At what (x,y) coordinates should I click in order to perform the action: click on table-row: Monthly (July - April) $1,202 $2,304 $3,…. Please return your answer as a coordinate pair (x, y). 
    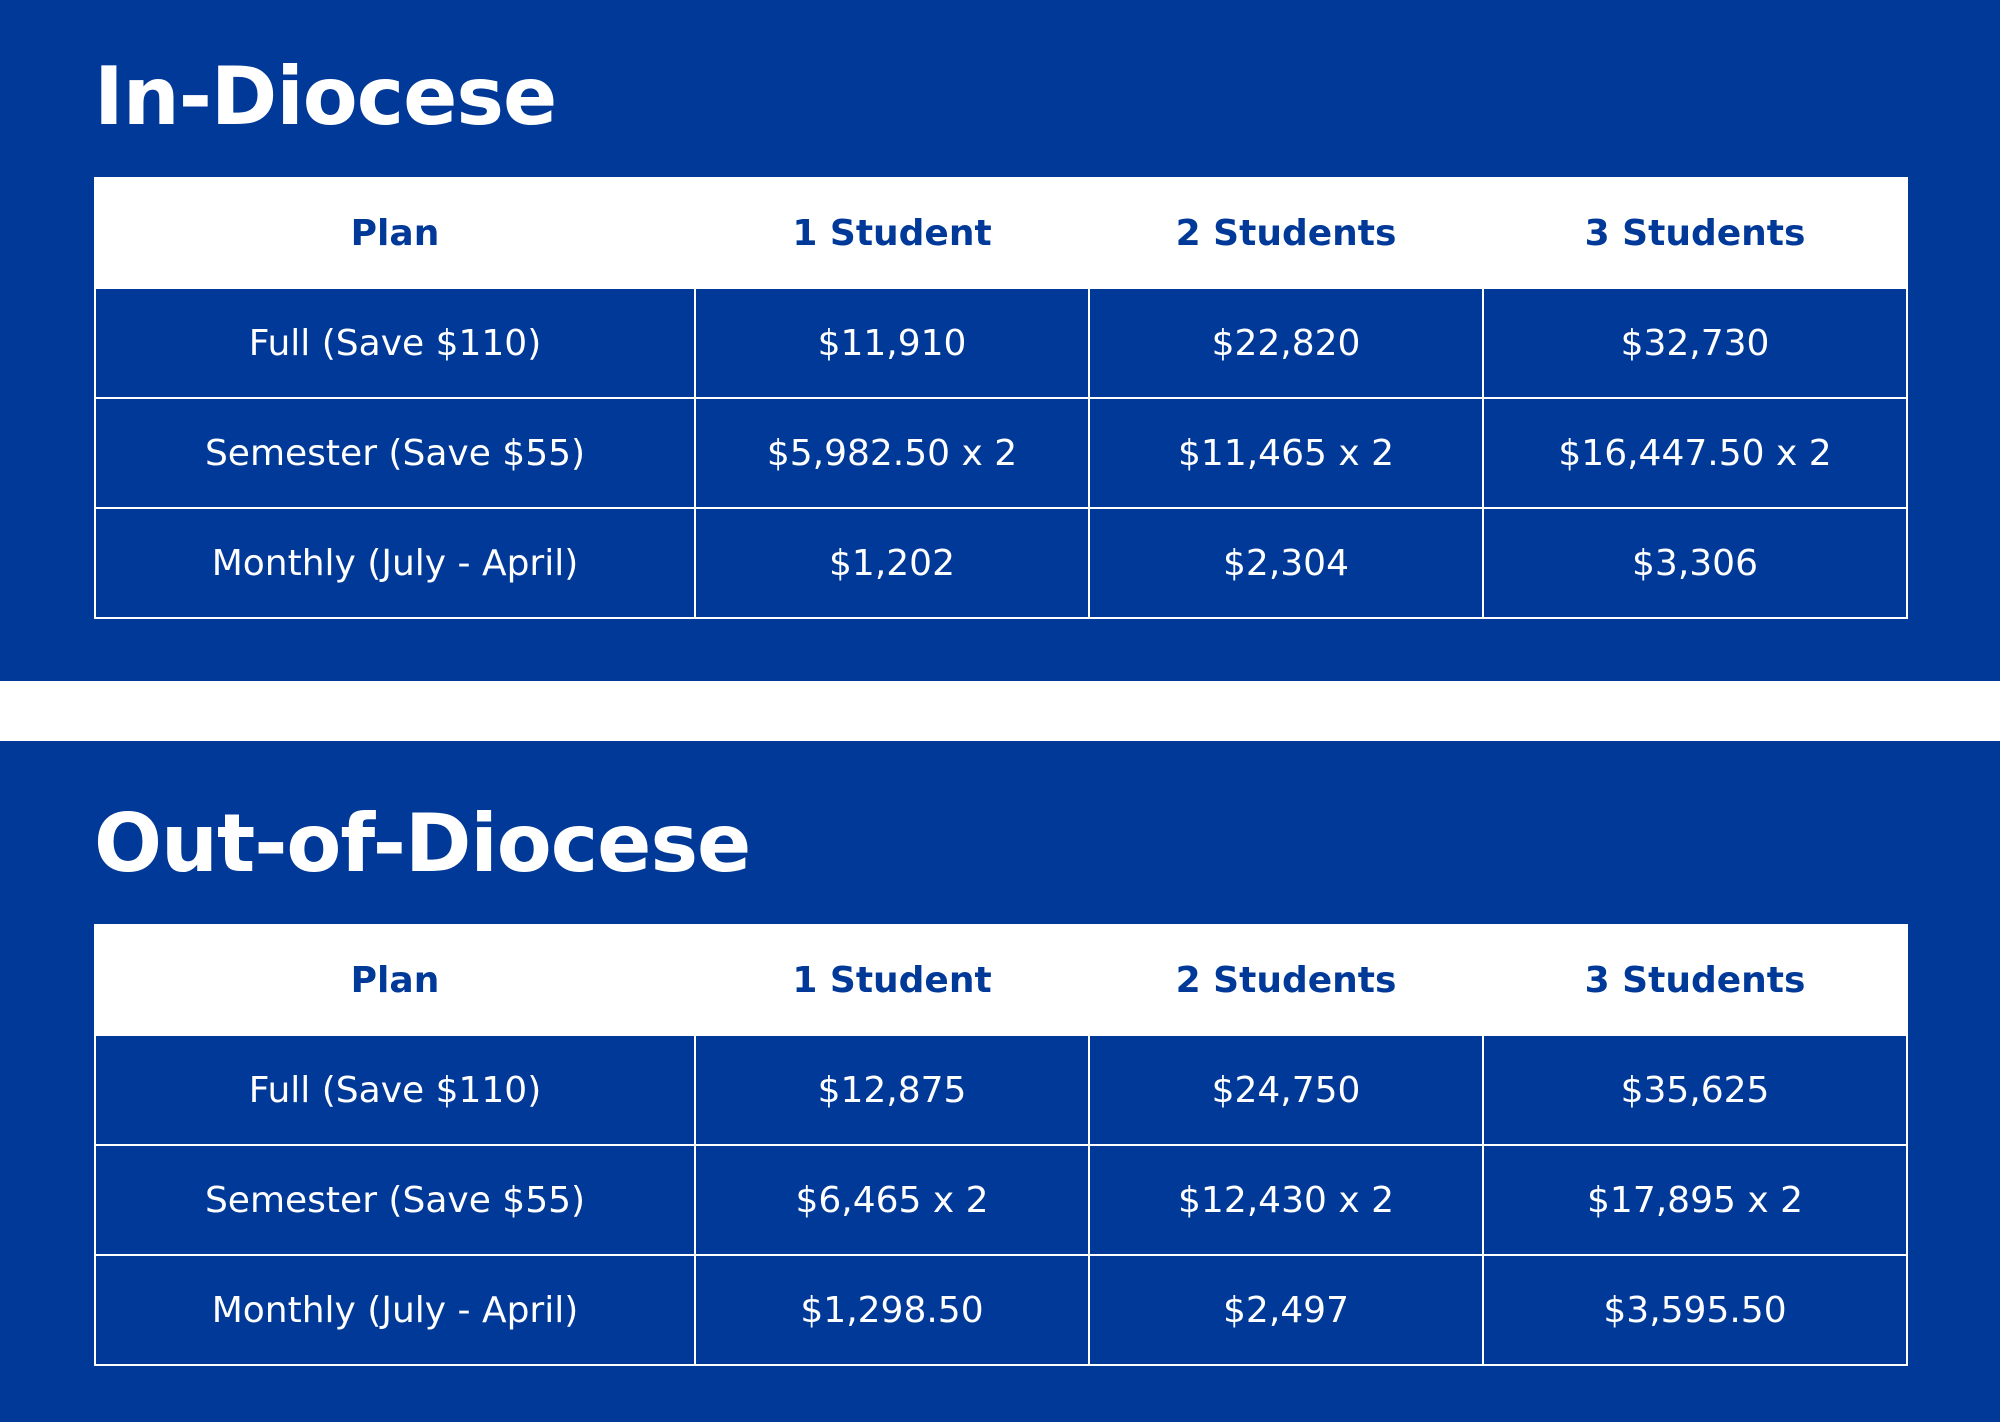
    Looking at the image, I should click on (1001, 563).